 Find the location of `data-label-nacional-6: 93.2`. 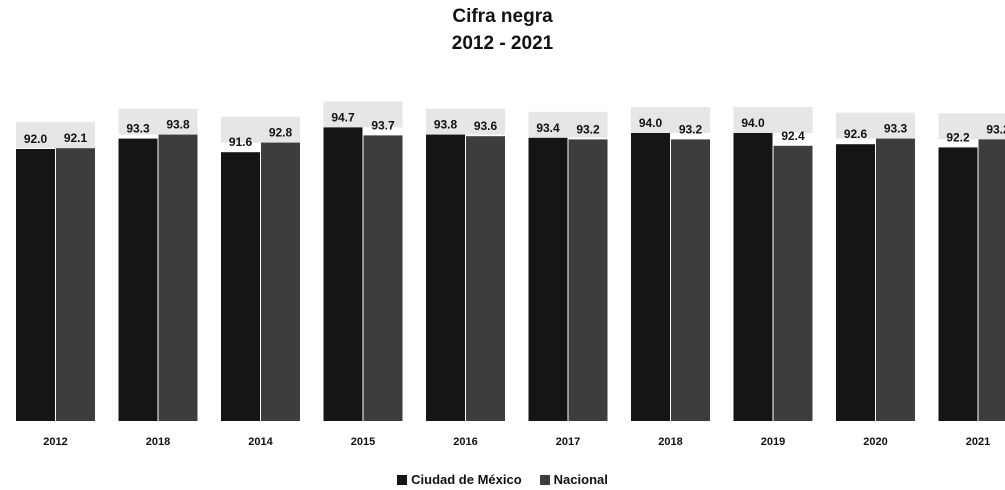

data-label-nacional-6: 93.2 is located at coordinates (691, 129).